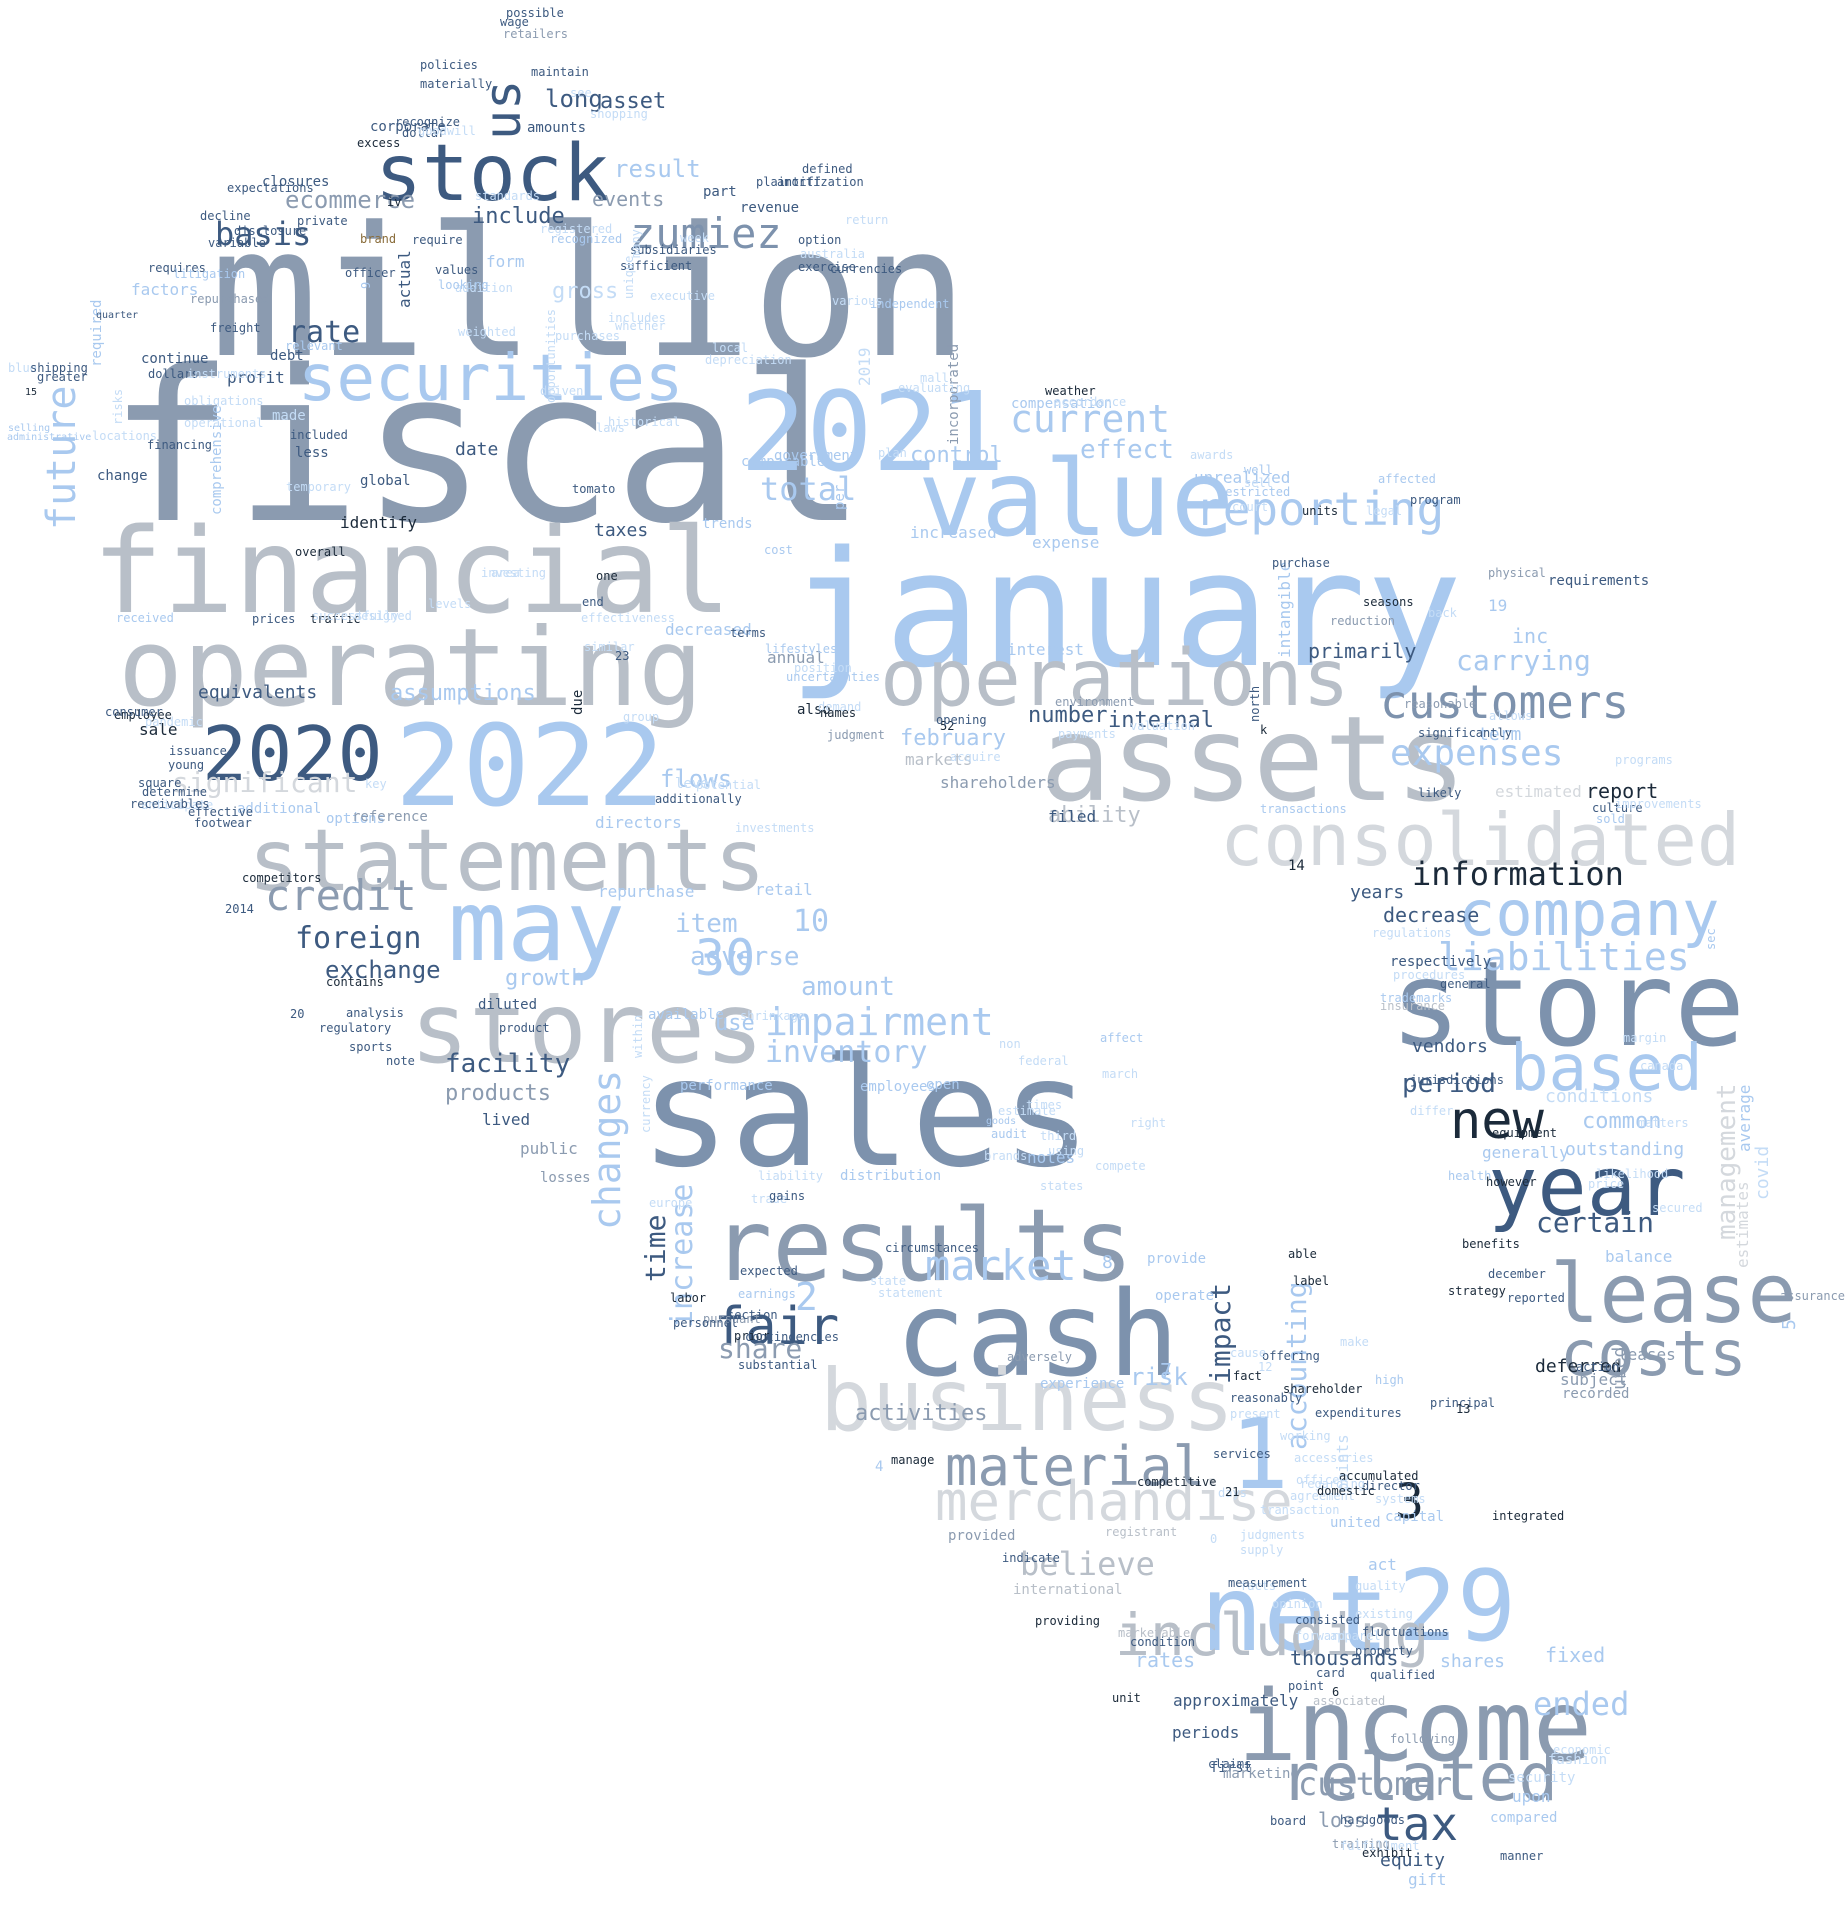  Describe the element at coordinates (1429, 975) in the screenshot. I see `word-procedures: procedures` at that location.